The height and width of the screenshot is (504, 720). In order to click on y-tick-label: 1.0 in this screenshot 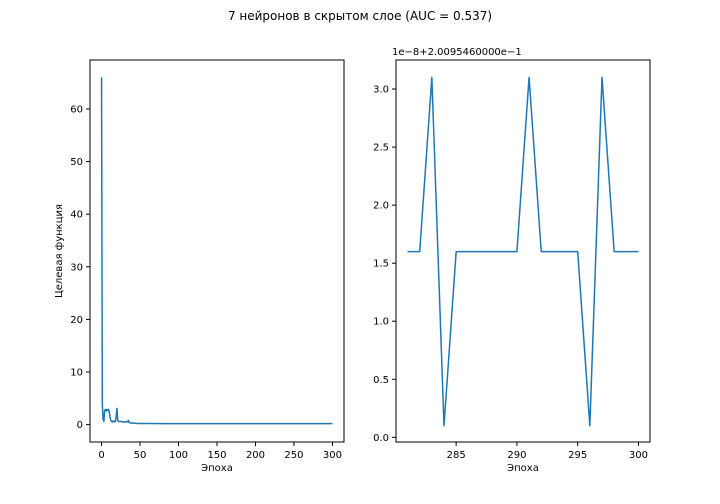, I will do `click(381, 322)`.